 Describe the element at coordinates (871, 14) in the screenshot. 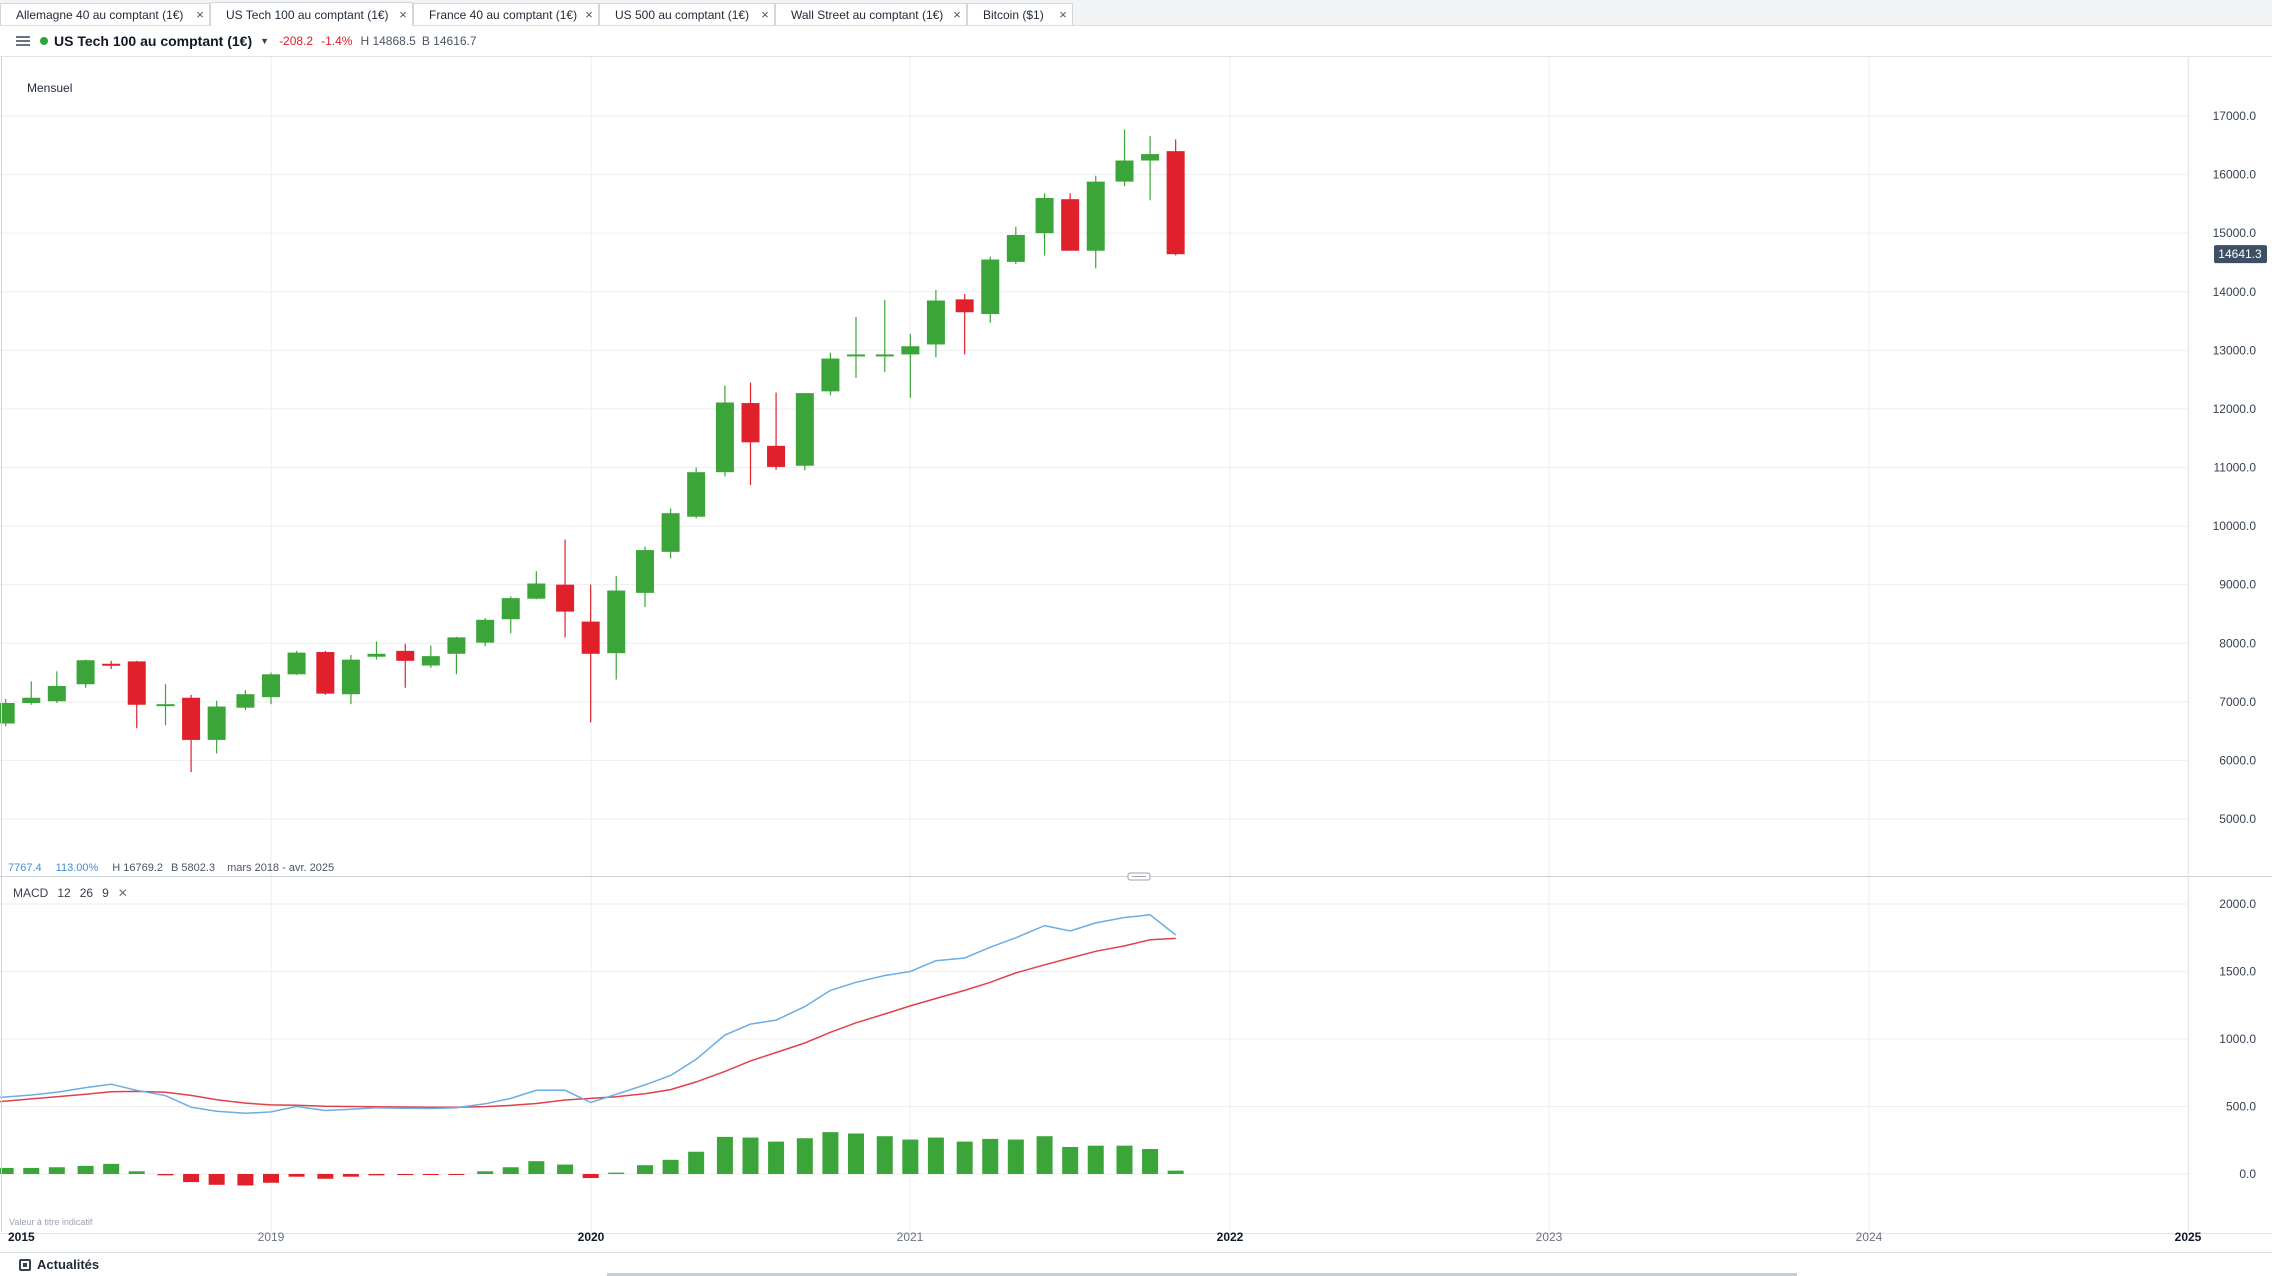

I see `tab-wall-street: Wall Street au comptant (1€) ×` at that location.